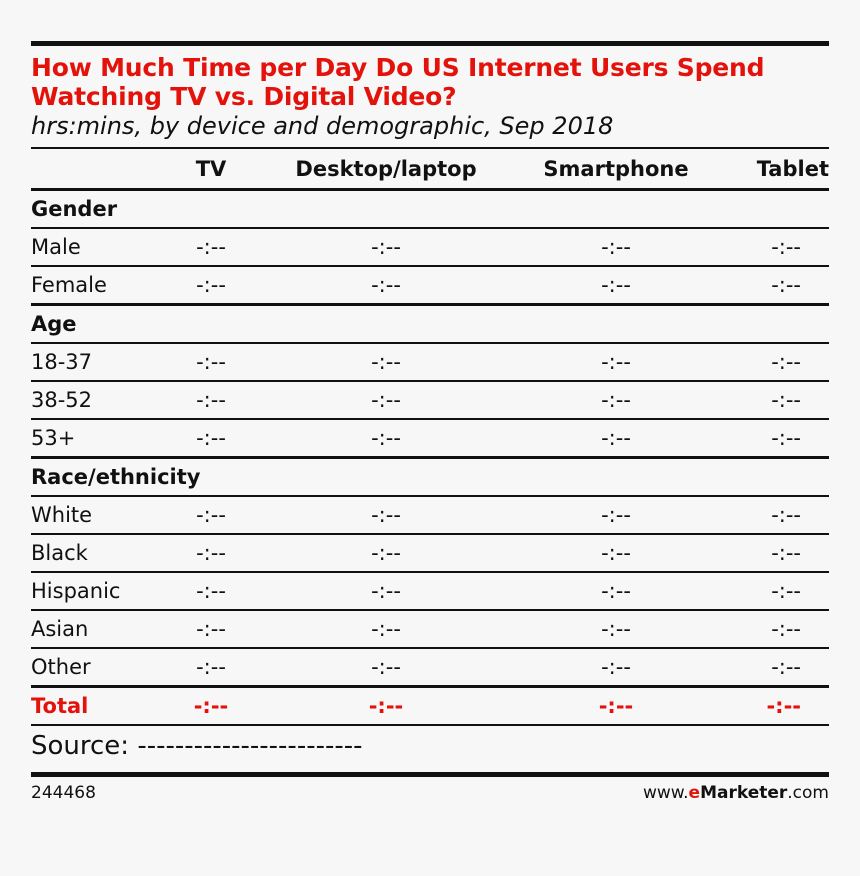 This screenshot has height=876, width=860. I want to click on table-row: Asian -:-- -:-- -:-- -:--, so click(430, 629).